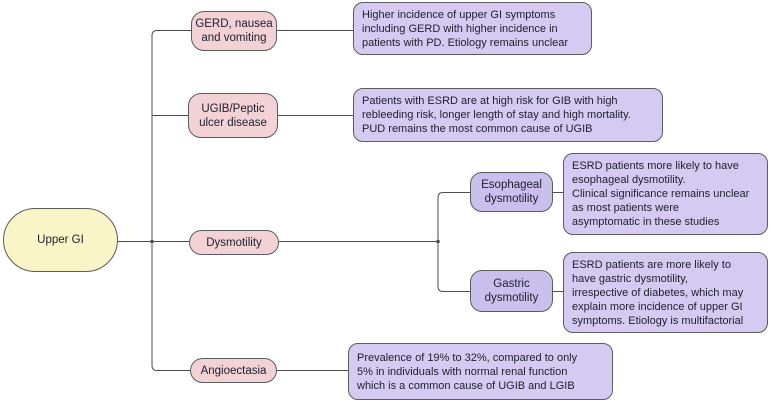 The width and height of the screenshot is (771, 404). What do you see at coordinates (60, 240) in the screenshot?
I see `root-node-upper-gi: Upper GI` at bounding box center [60, 240].